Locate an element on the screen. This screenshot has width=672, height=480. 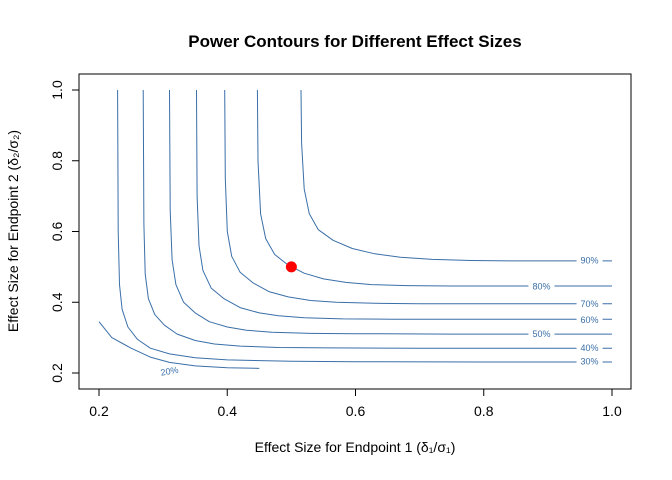
contour-label: 40% is located at coordinates (590, 348).